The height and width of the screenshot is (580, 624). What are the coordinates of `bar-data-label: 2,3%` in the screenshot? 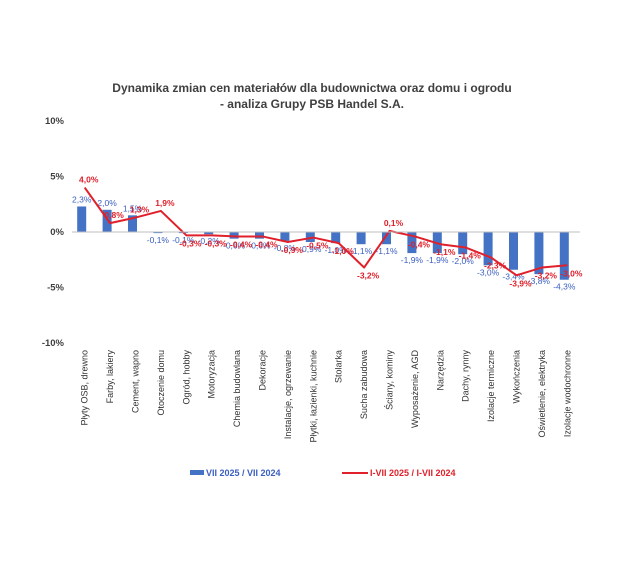 It's located at (82, 199).